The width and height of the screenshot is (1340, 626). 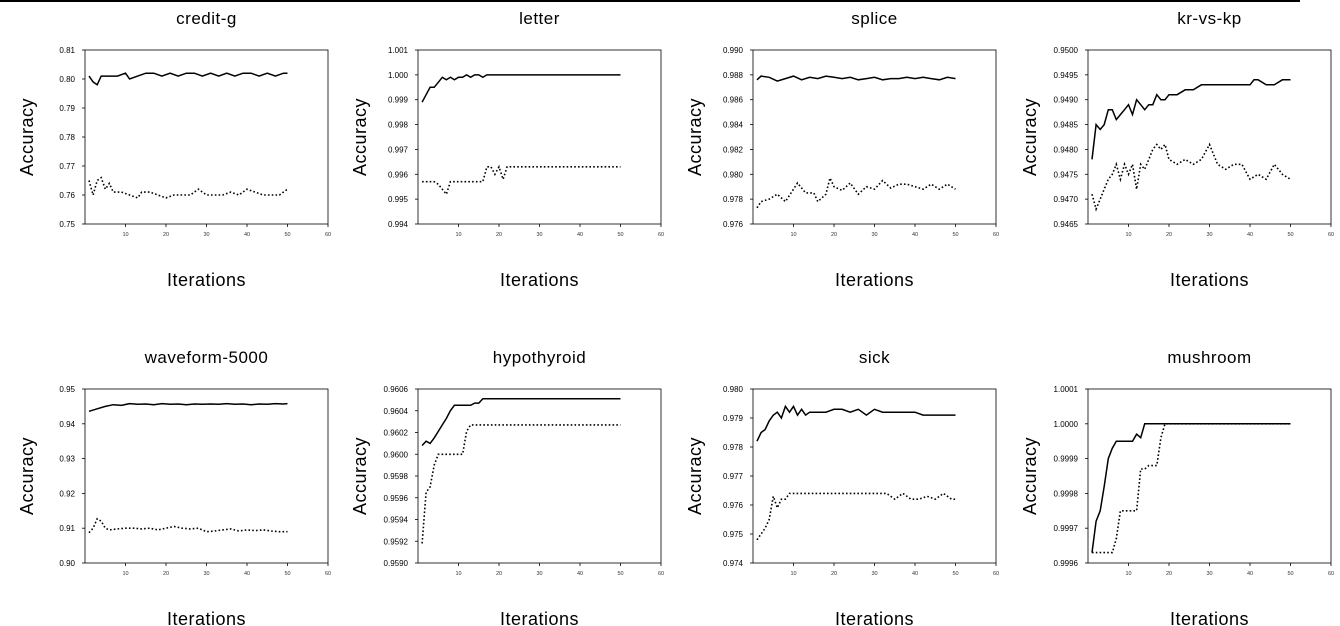 I want to click on y-tick-label: 0.988, so click(x=733, y=75).